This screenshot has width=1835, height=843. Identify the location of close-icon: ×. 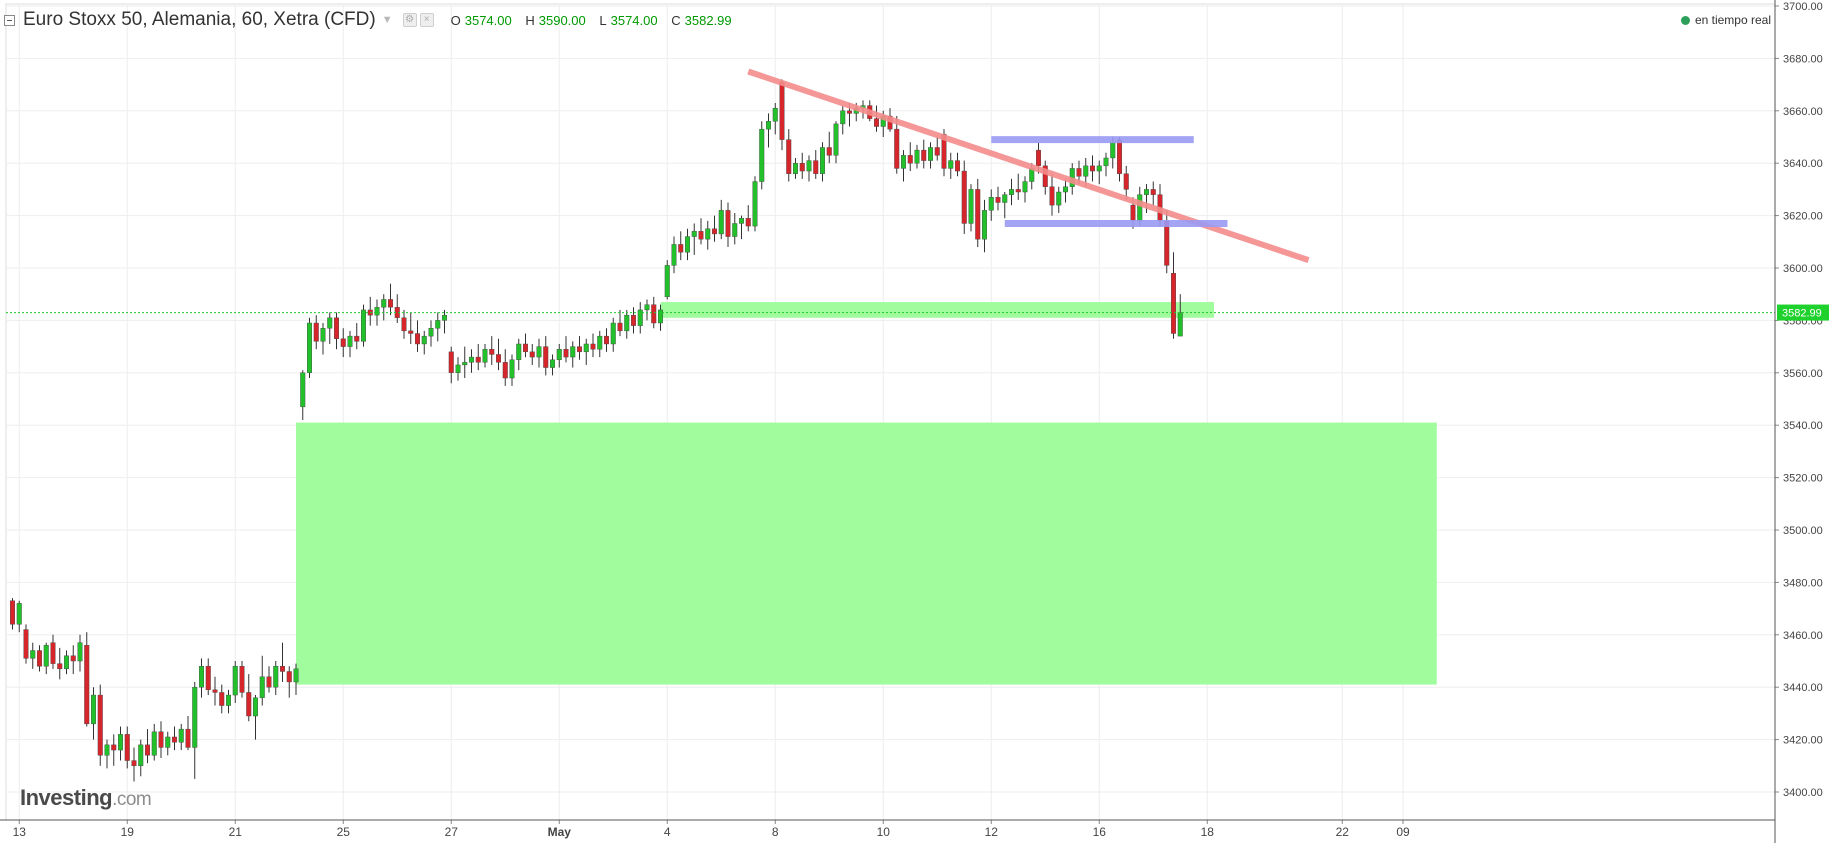
(426, 20).